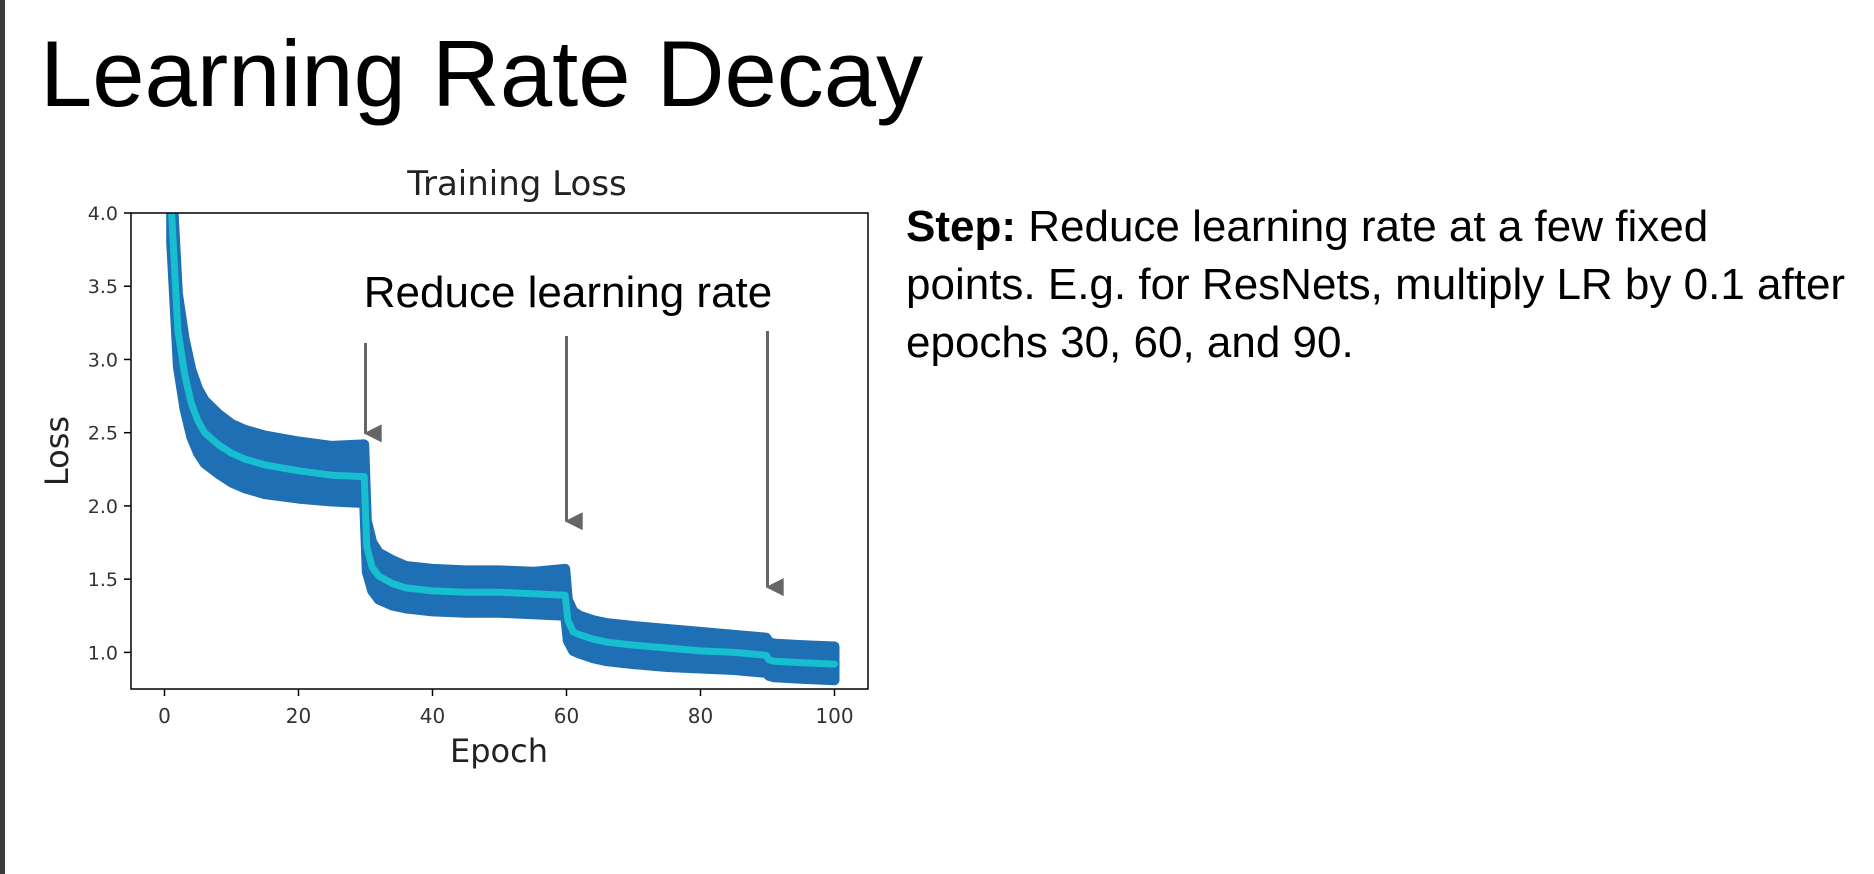  Describe the element at coordinates (568, 292) in the screenshot. I see `annotation-text: Reduce learning rate` at that location.